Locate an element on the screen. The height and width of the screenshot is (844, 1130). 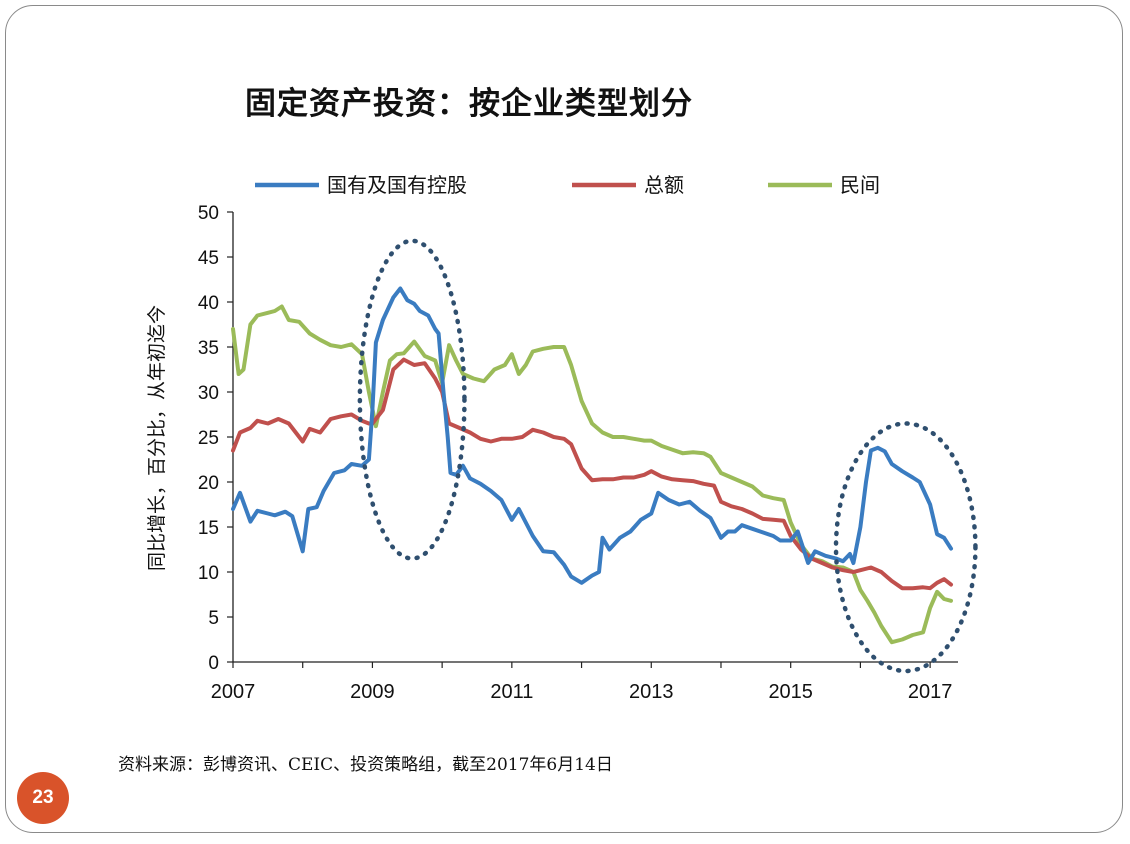
source-note: 资料来源：彭博资讯、CEIC、投资策略组，截至2017年6月14日 is located at coordinates (365, 765).